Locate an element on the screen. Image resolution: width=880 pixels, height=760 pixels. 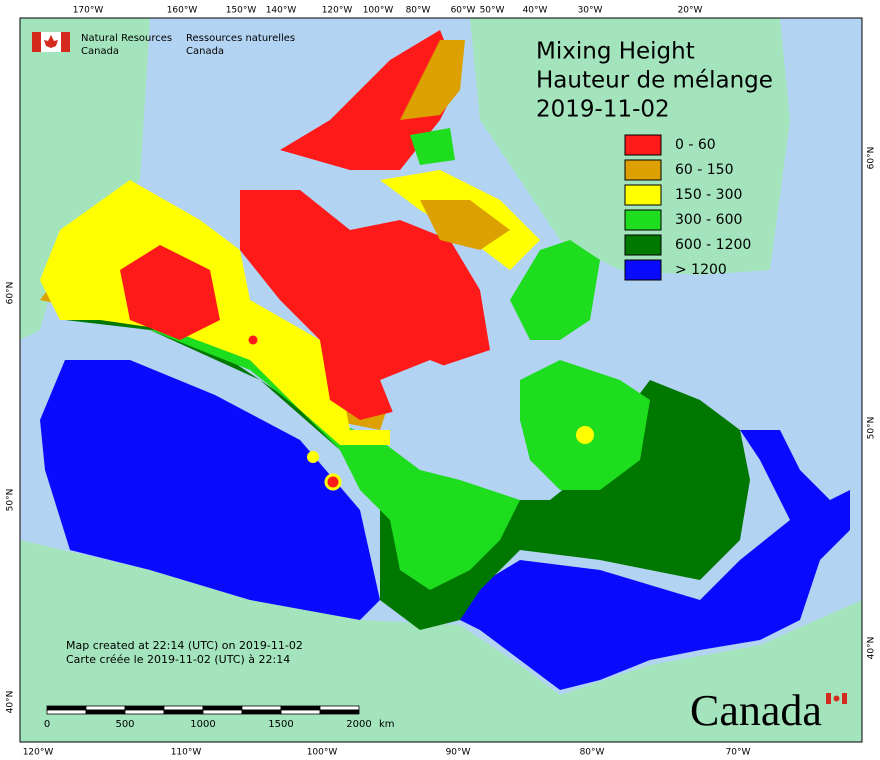
graticule-label: 140°W is located at coordinates (281, 11).